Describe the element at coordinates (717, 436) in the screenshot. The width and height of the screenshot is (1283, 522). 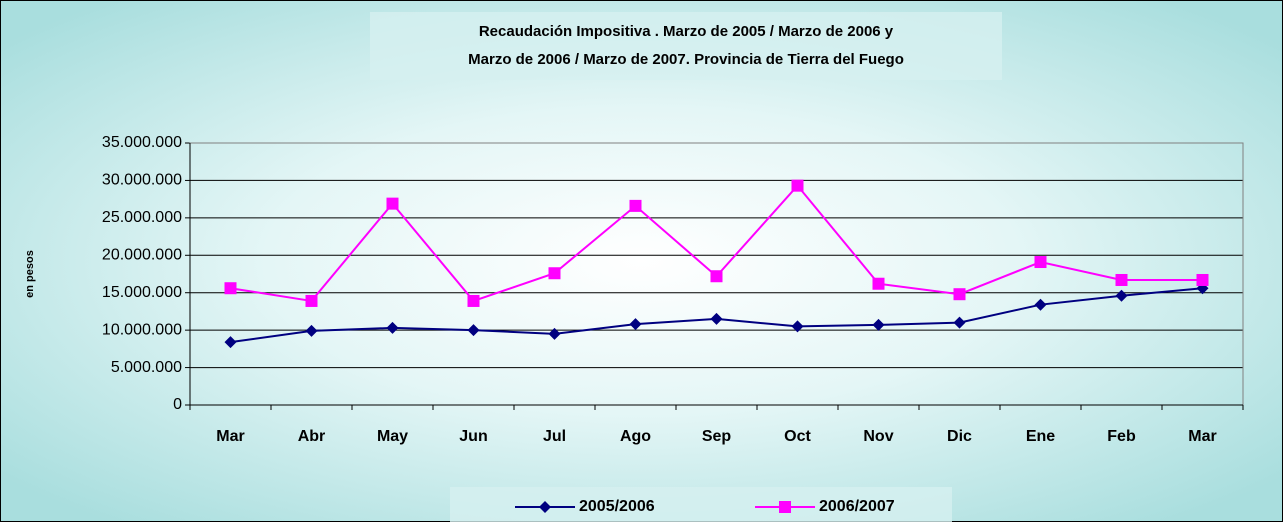
I see `x-tick-label: Sep` at that location.